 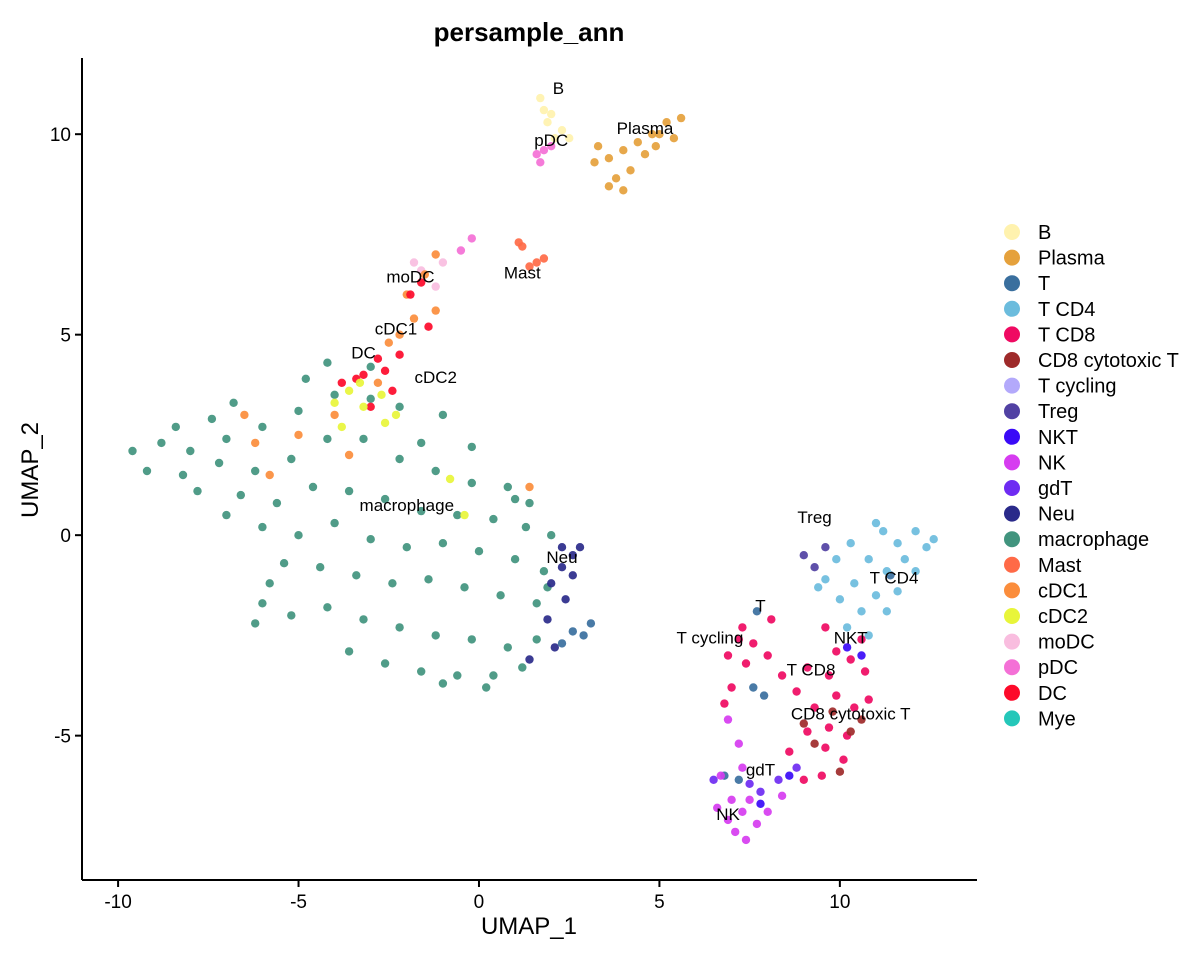 What do you see at coordinates (710, 637) in the screenshot?
I see `cluster-label: T cycling` at bounding box center [710, 637].